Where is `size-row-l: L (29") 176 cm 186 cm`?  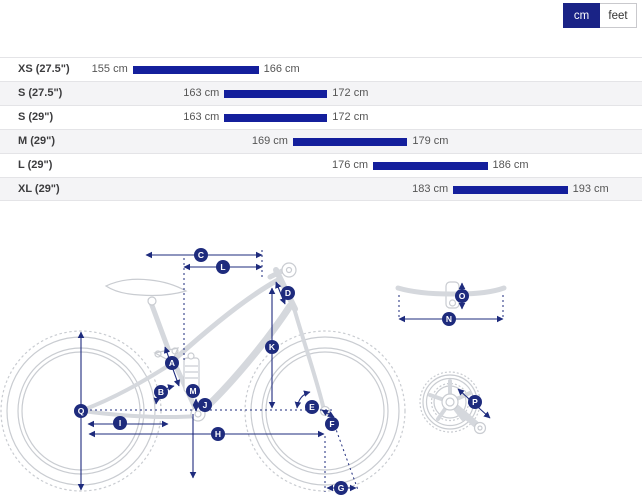
size-row-l: L (29") 176 cm 186 cm is located at coordinates (321, 165).